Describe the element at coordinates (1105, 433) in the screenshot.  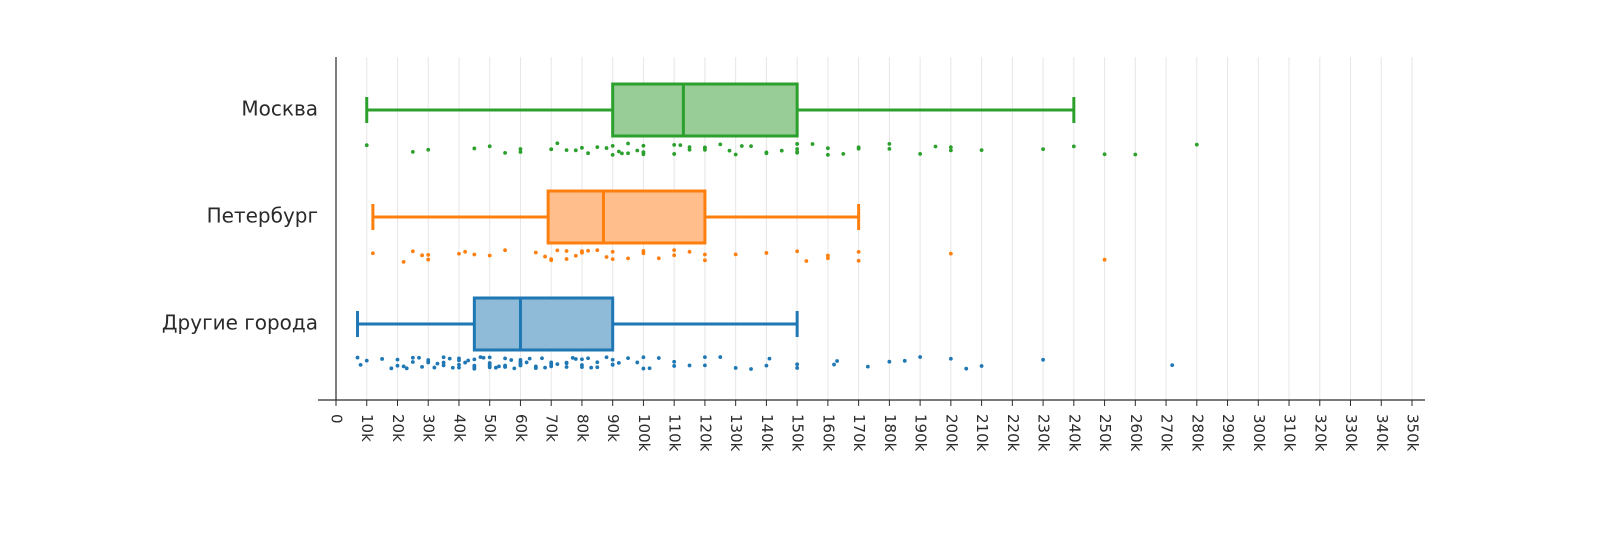
I see `x-tick-label: 250k` at that location.